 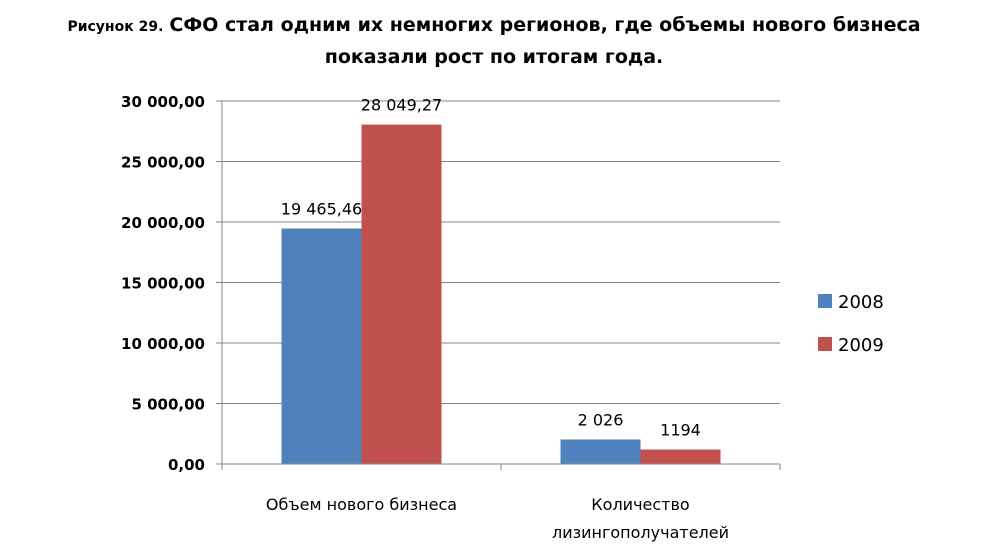 What do you see at coordinates (861, 302) in the screenshot?
I see `legend-label-2008: 2008` at bounding box center [861, 302].